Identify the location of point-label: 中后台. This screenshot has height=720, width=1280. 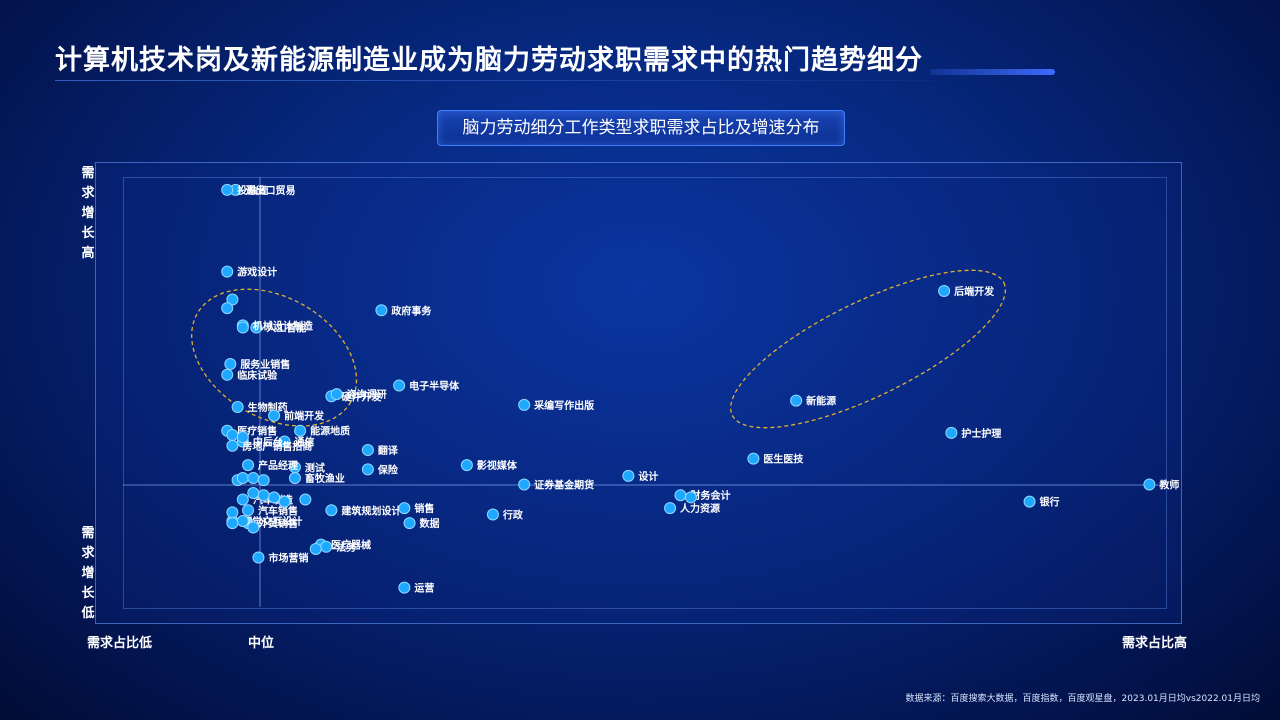
(268, 441).